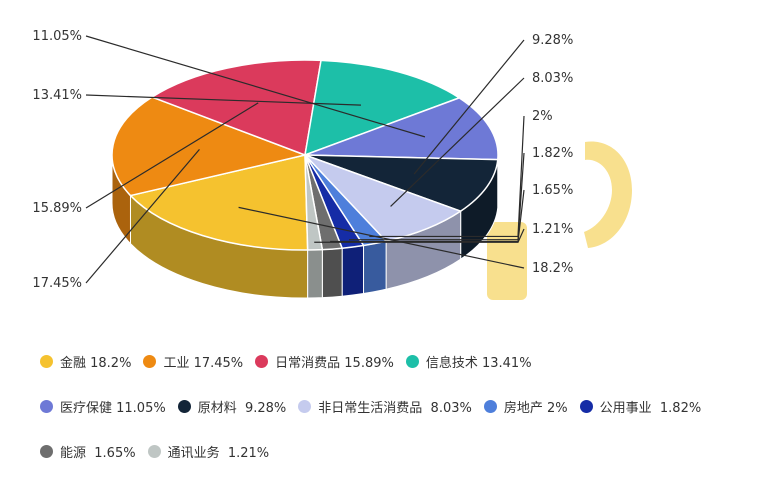 The width and height of the screenshot is (762, 486). What do you see at coordinates (334, 363) in the screenshot?
I see `legend-label-2: 日常消费品 15.89%` at bounding box center [334, 363].